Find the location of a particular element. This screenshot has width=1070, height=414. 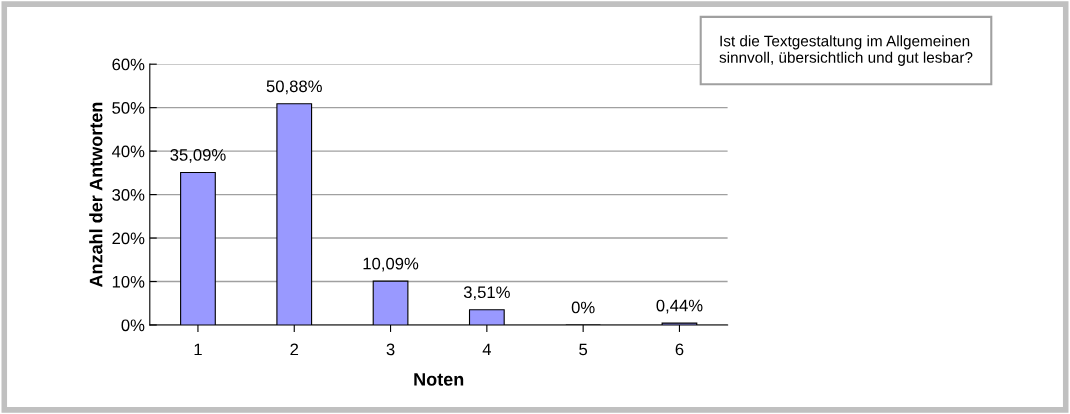

x-tick-label: 2 is located at coordinates (294, 349).